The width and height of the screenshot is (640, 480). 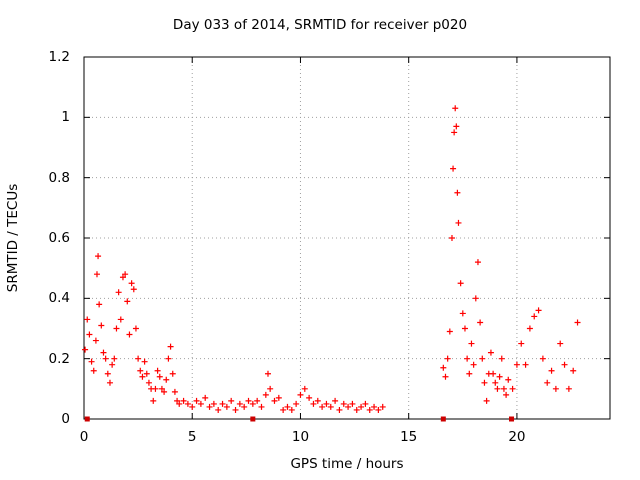 I want to click on x-tick-label: 0, so click(x=84, y=437).